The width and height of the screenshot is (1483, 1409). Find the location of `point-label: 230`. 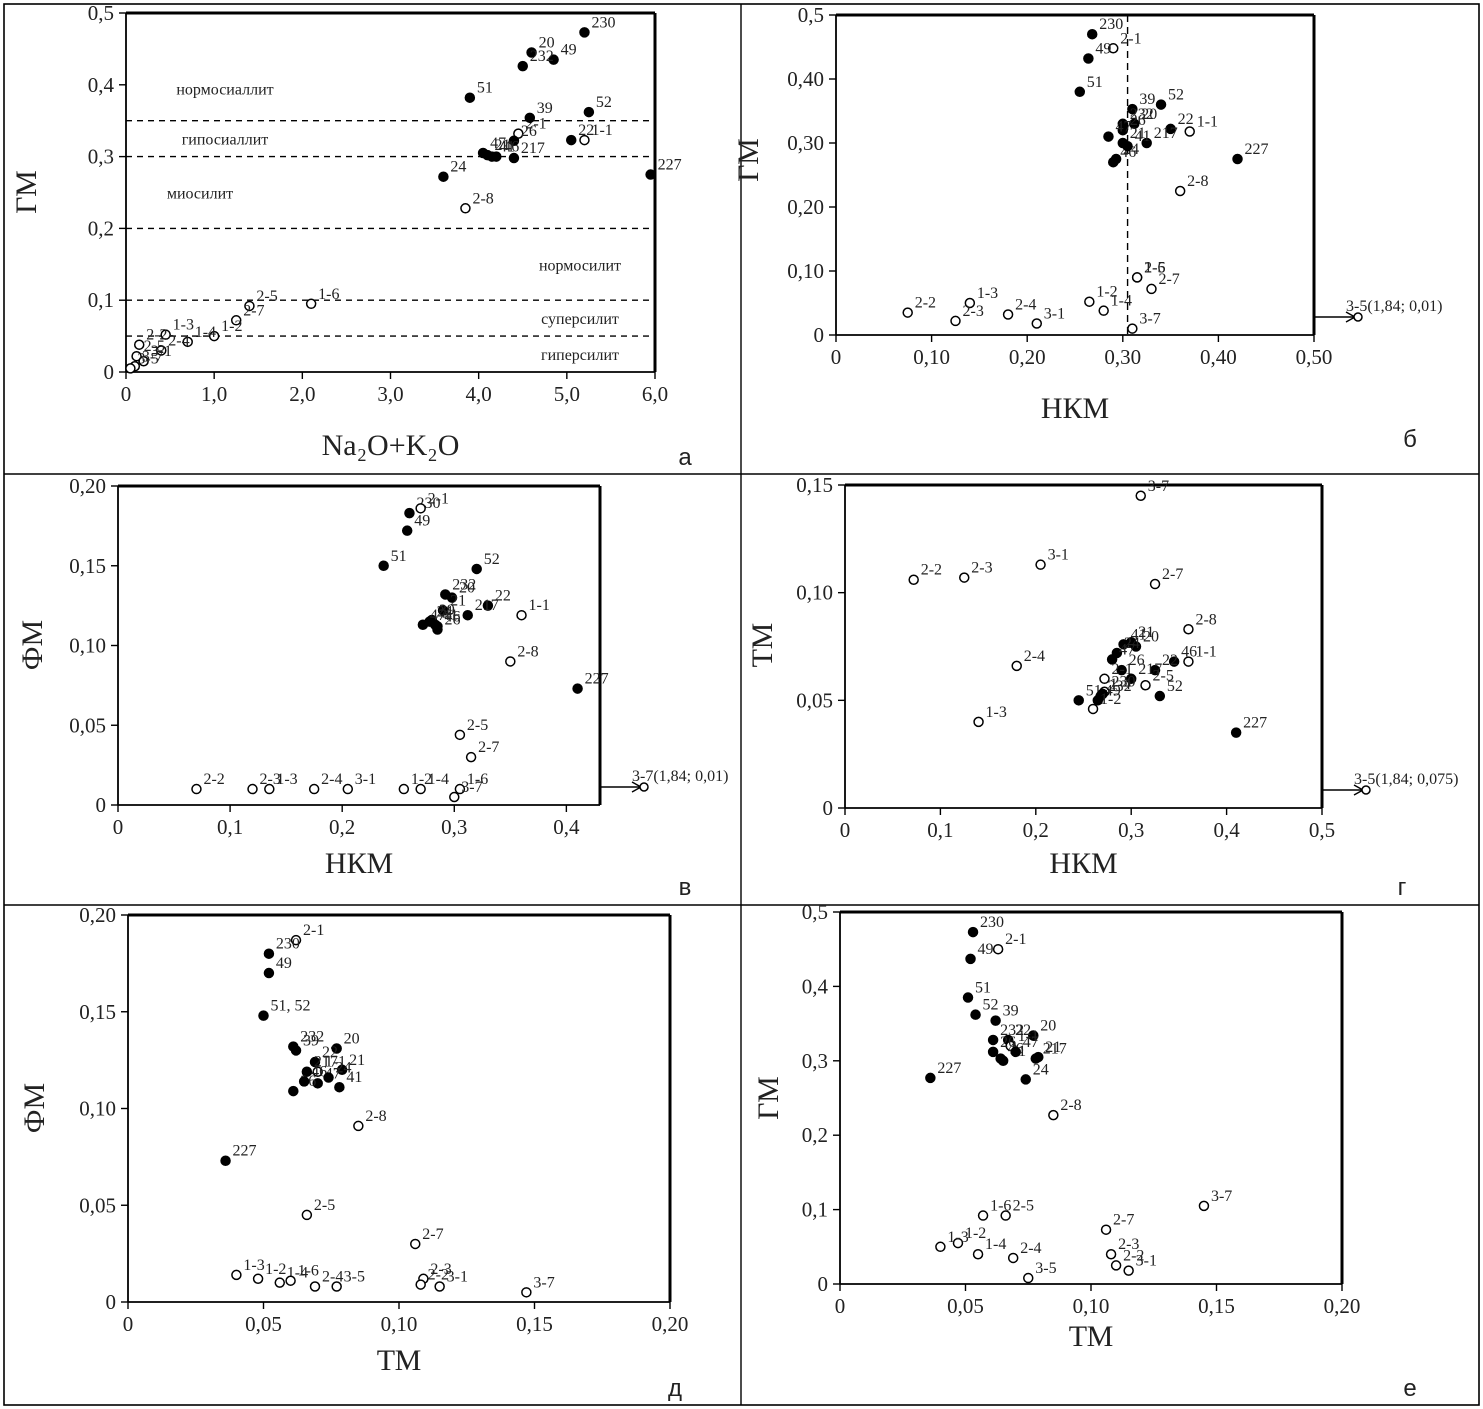

point-label: 230 is located at coordinates (288, 944).